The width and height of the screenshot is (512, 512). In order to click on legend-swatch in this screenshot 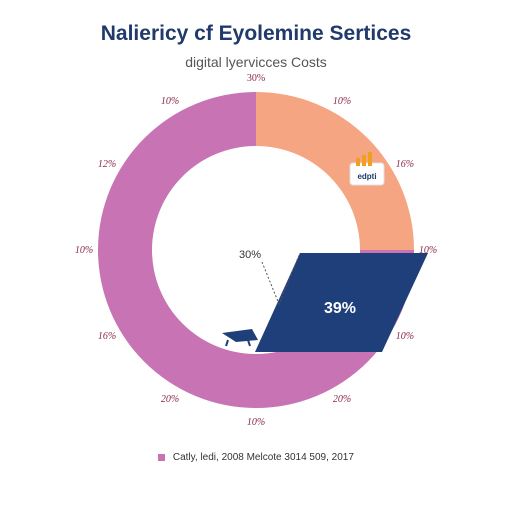, I will do `click(162, 457)`.